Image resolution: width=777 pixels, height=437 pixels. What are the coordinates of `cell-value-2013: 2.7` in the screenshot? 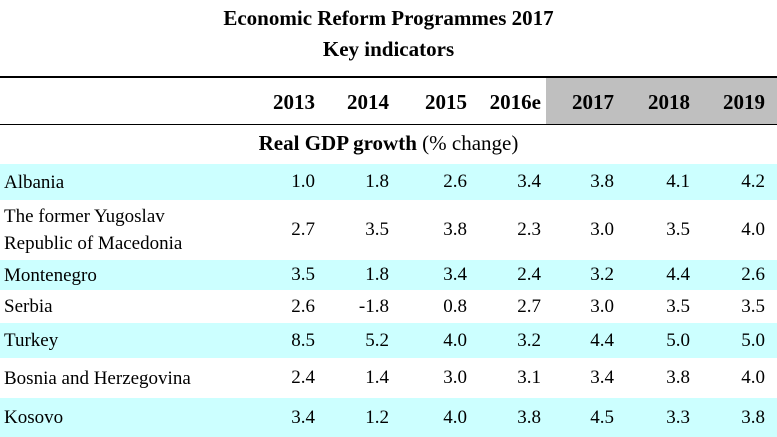 It's located at (303, 229).